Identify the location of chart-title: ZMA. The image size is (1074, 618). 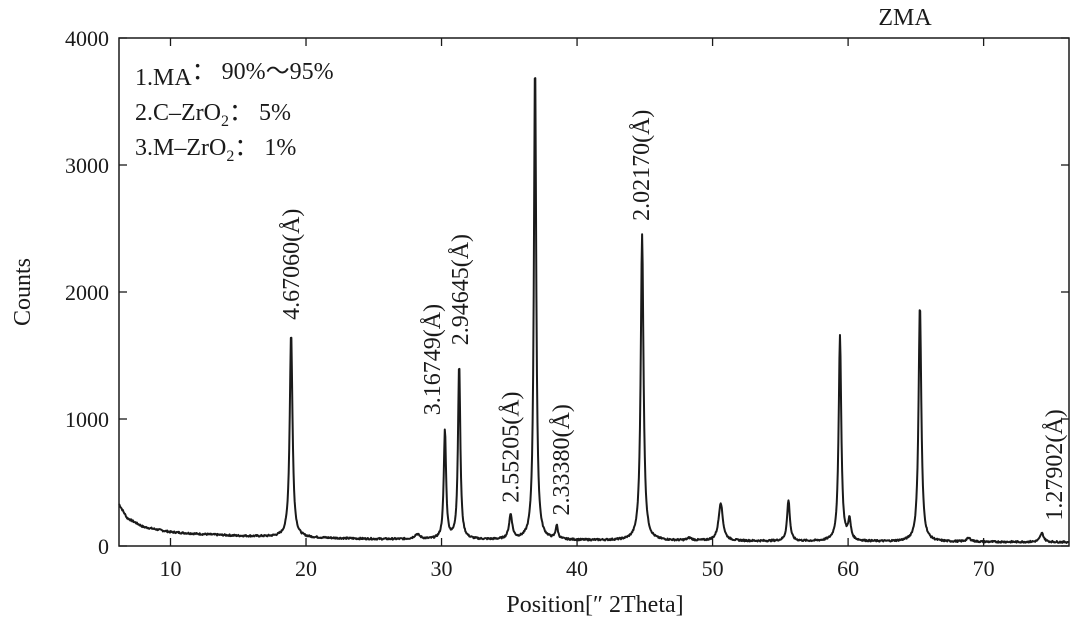
(905, 18).